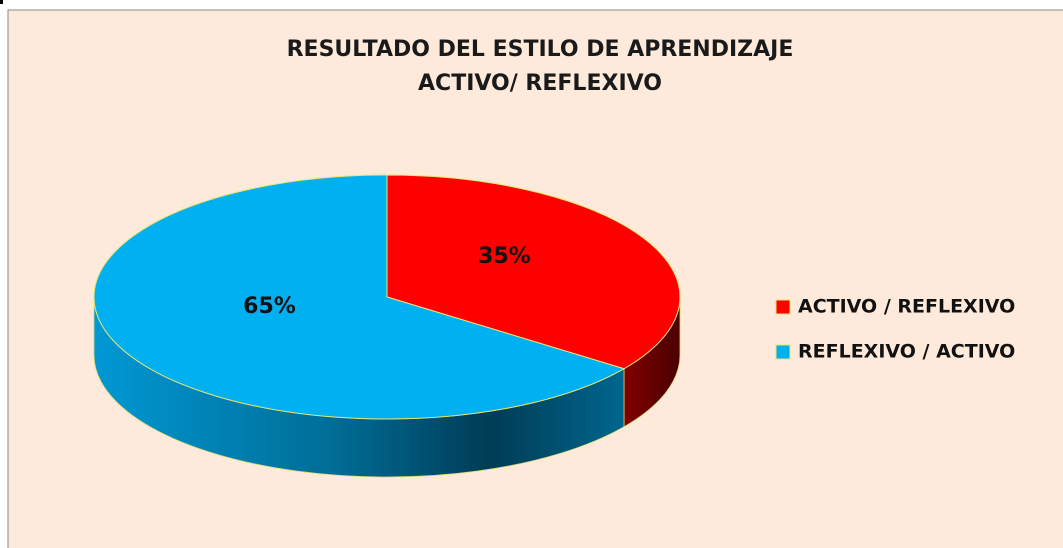 The image size is (1063, 548). I want to click on legend-label: REFLEXIVO / ACTIVO, so click(906, 352).